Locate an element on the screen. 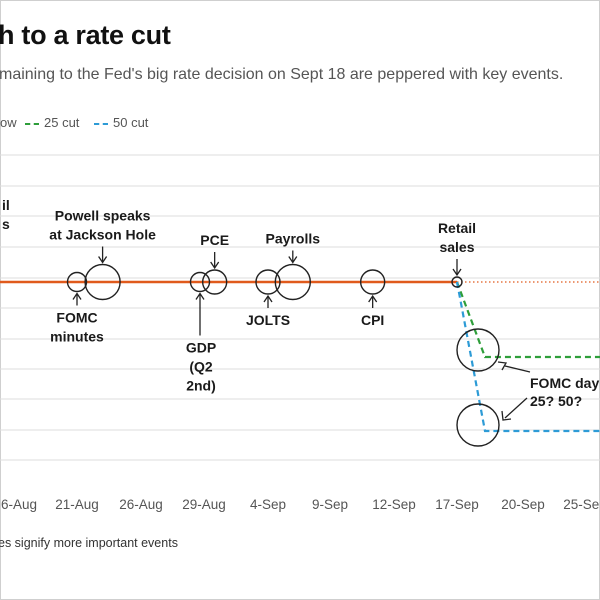  legend-label-50-cut: 50 cut is located at coordinates (131, 122).